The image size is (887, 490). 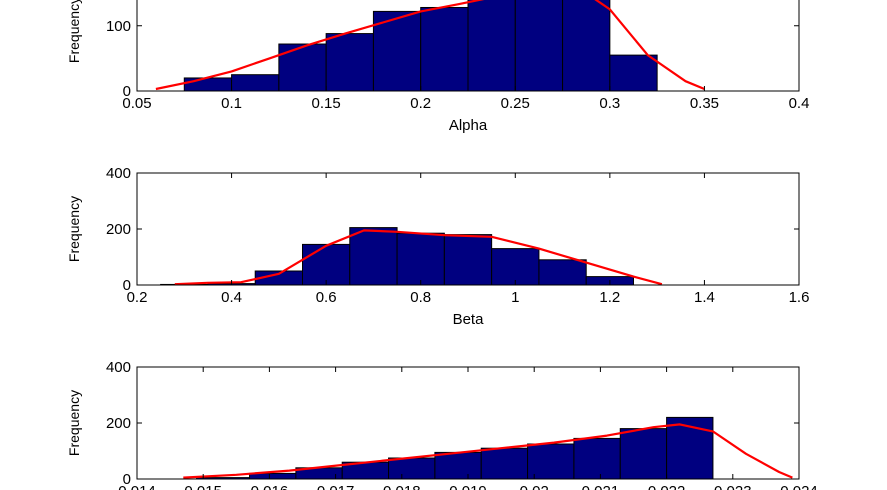 I want to click on alpha-x-tick-label: 0.1, so click(x=231, y=103).